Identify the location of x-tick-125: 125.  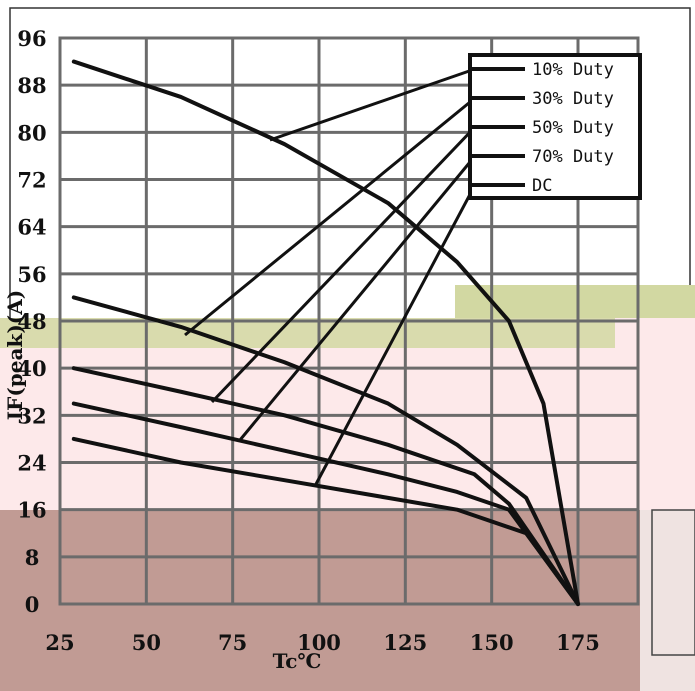
(405, 642).